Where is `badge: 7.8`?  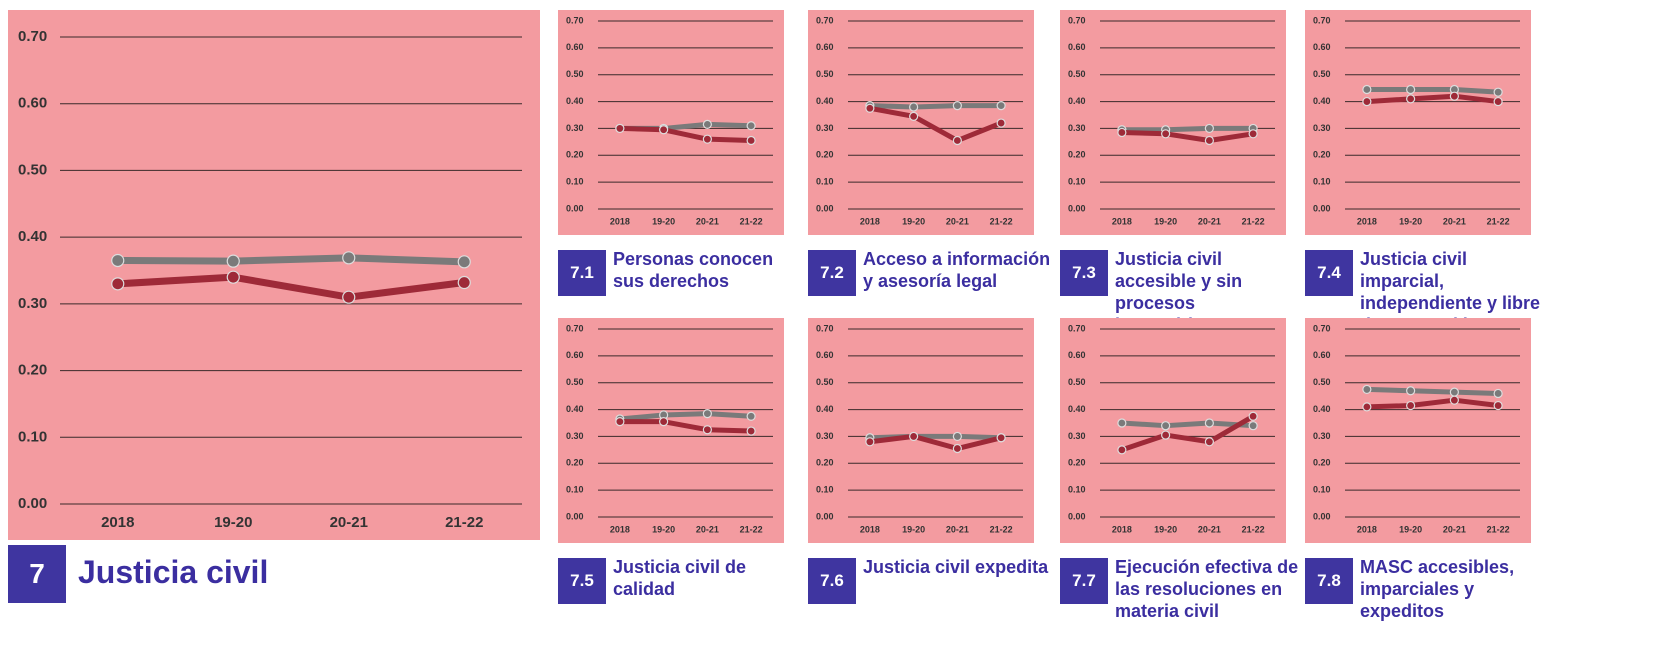
badge: 7.8 is located at coordinates (1329, 581).